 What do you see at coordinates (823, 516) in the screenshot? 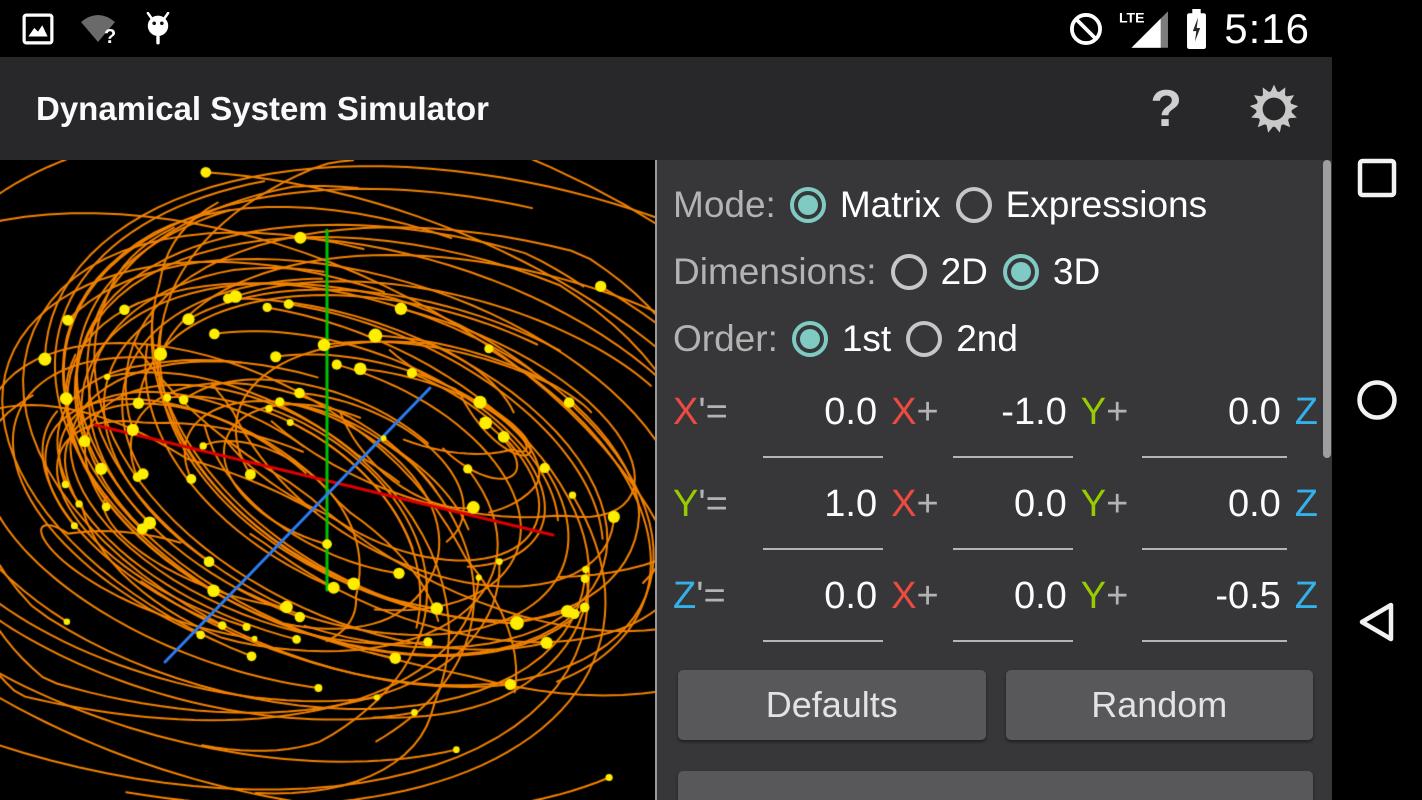
I see `coeff-input-yx: 1.0` at bounding box center [823, 516].